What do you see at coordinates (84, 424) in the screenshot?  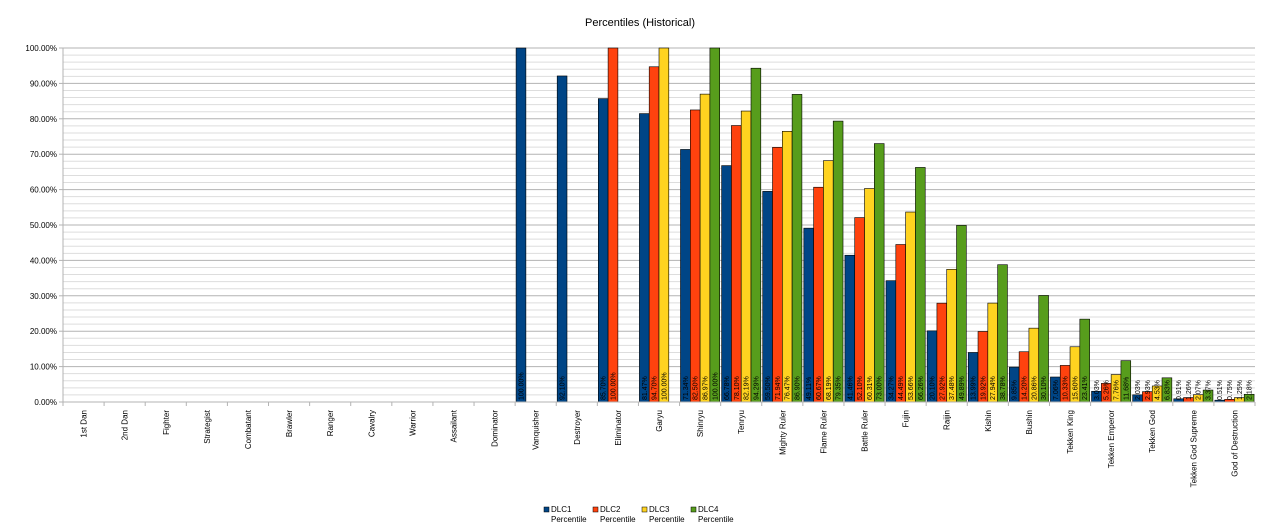 I see `x-tick-label: 1st Dan` at bounding box center [84, 424].